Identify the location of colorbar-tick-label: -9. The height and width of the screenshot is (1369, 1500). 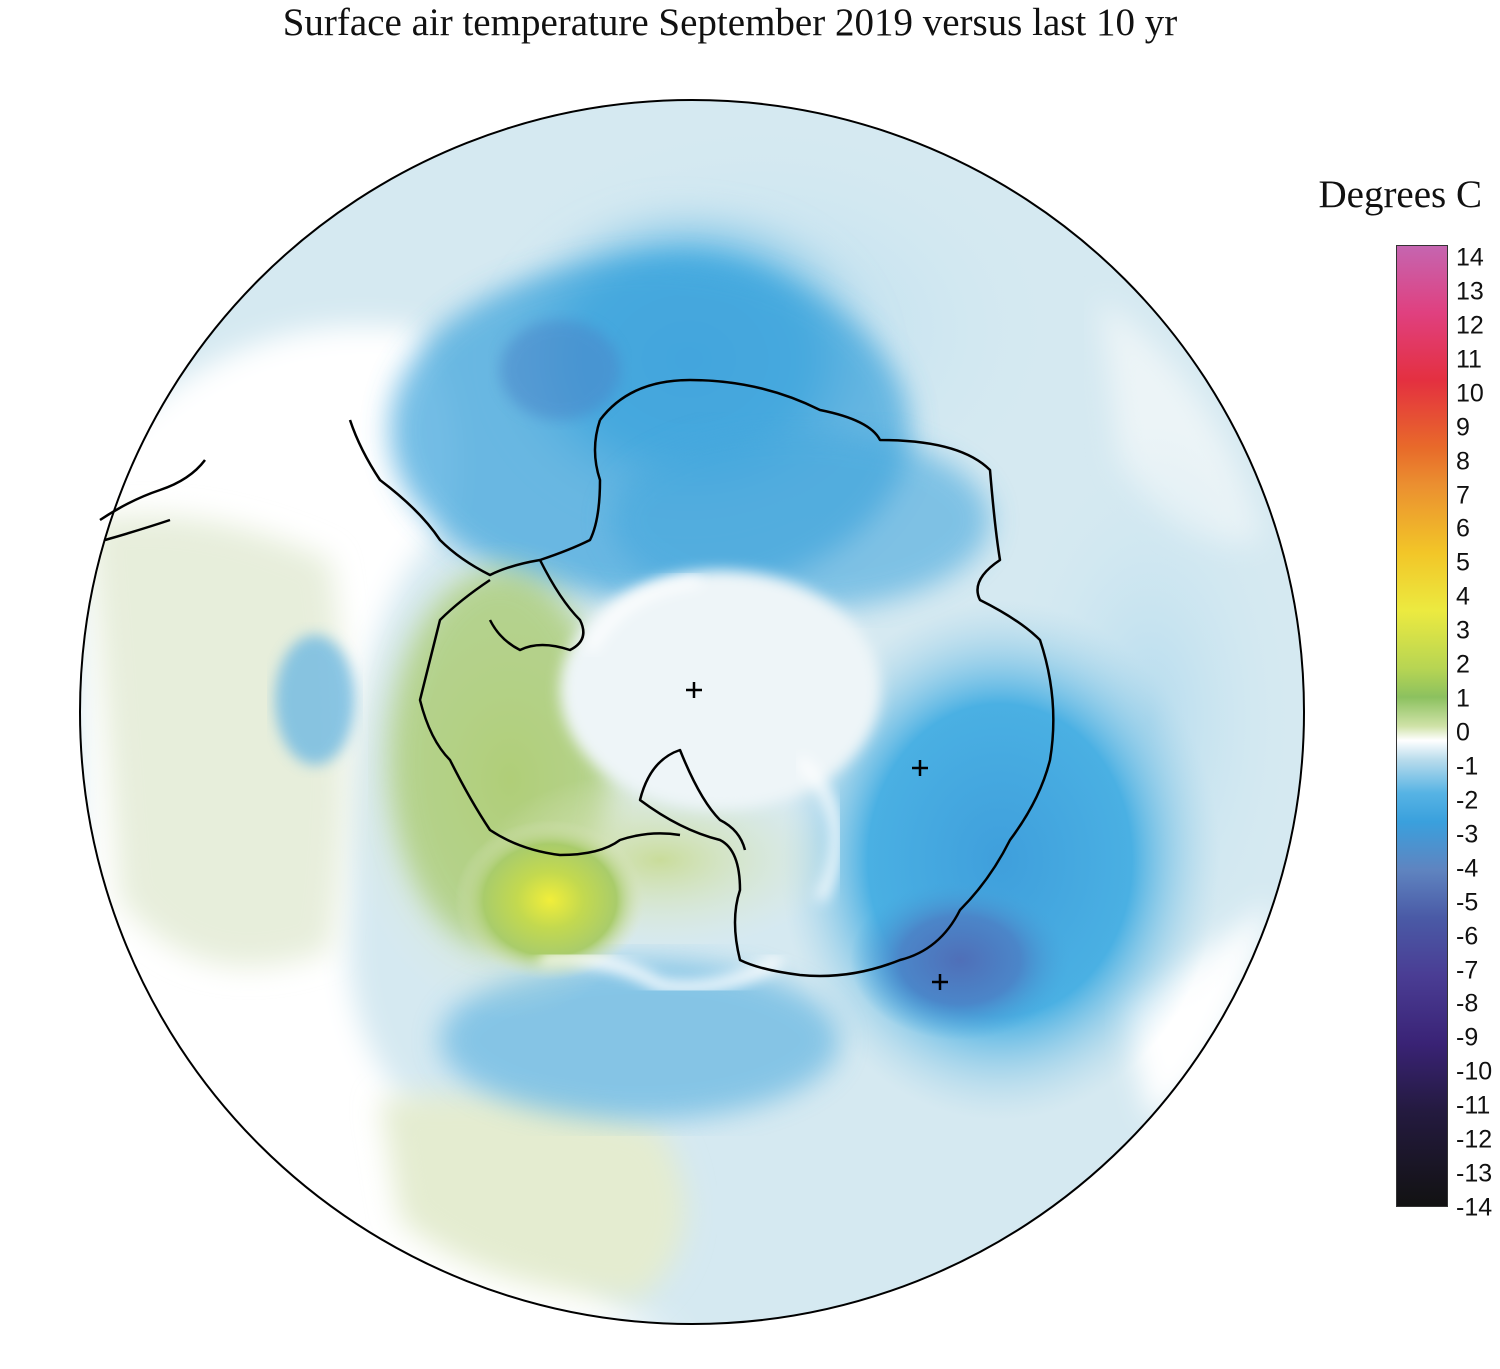
(1467, 1037).